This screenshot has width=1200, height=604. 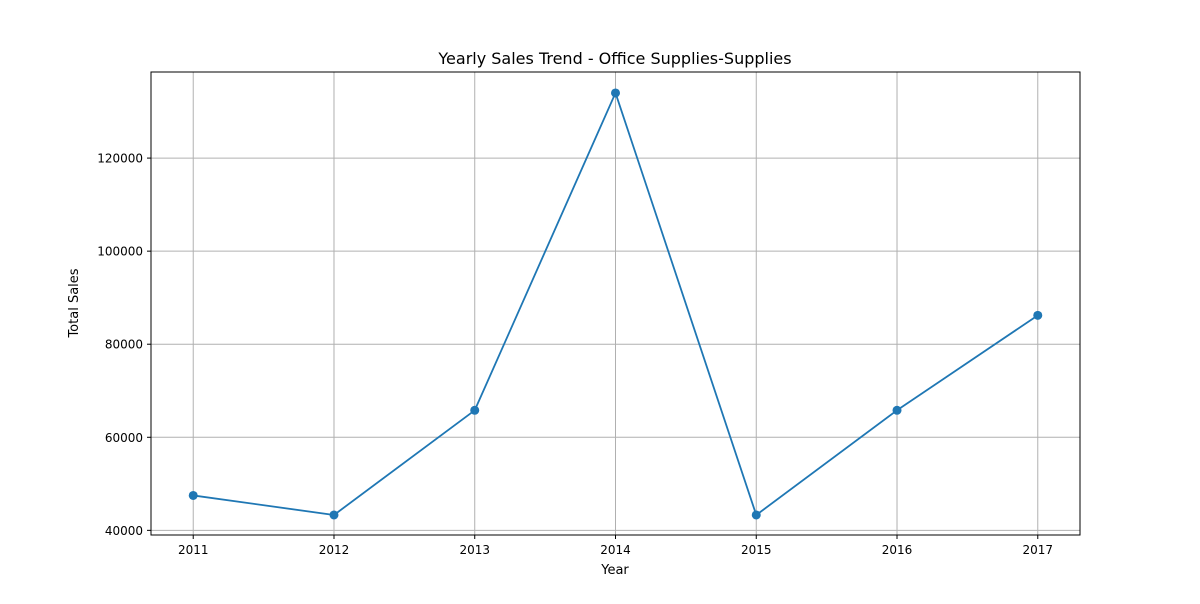 I want to click on x-tick-label: 2012, so click(x=334, y=550).